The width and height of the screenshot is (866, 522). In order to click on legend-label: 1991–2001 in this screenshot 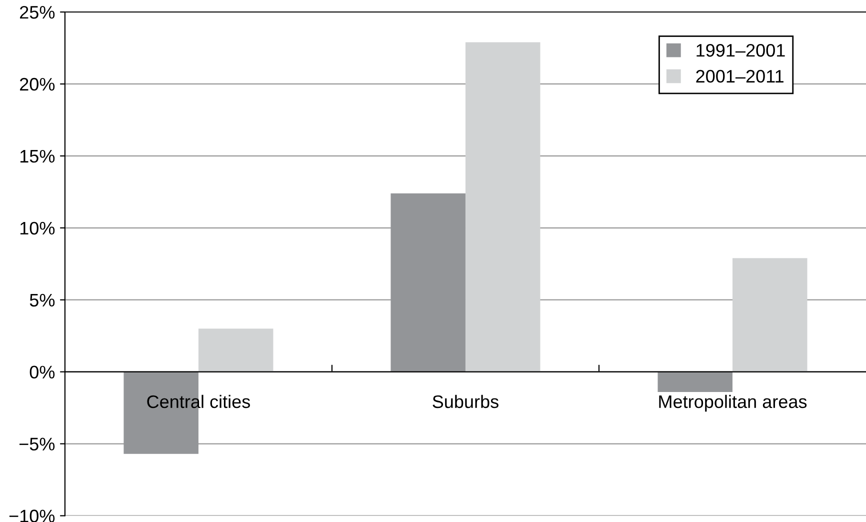, I will do `click(740, 50)`.